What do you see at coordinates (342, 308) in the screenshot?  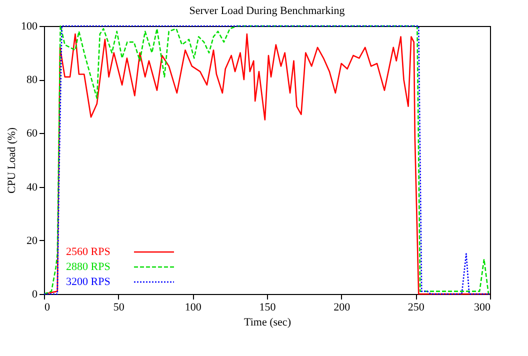 I see `x-tick-label: 200` at bounding box center [342, 308].